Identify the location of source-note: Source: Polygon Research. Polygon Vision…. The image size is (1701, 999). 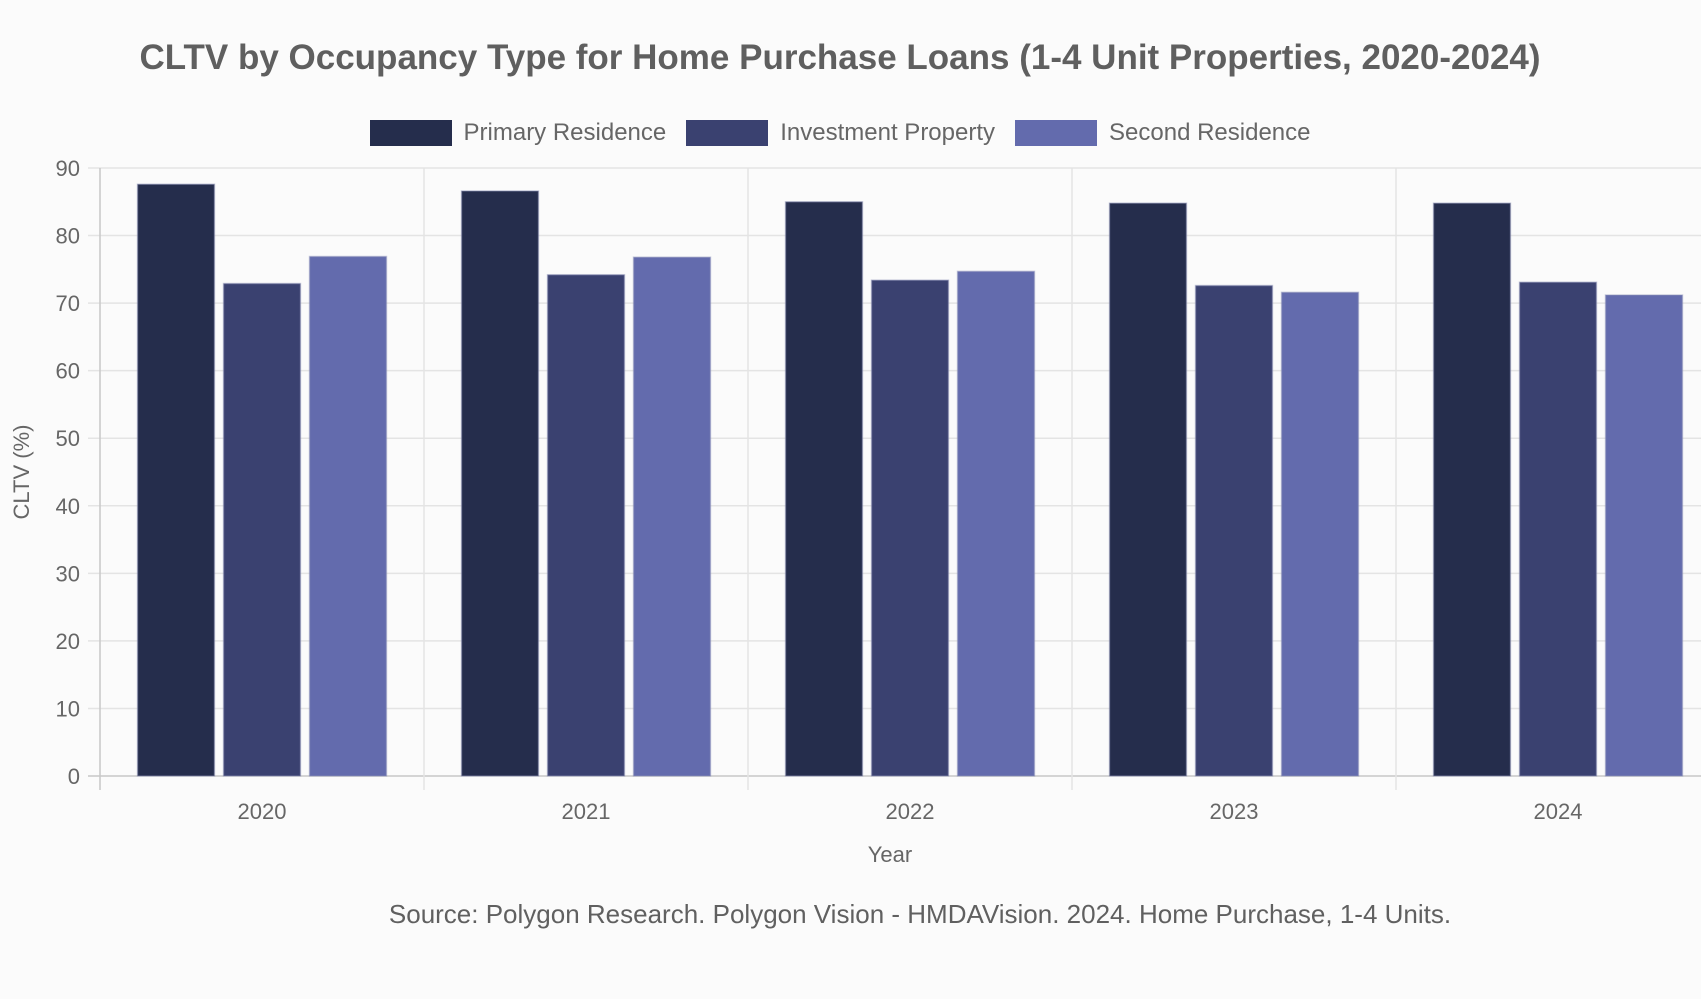
(920, 914).